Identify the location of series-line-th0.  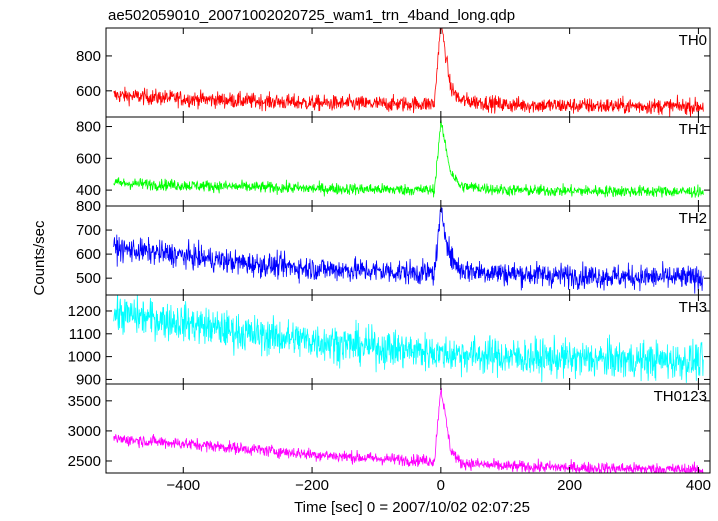
(408, 72).